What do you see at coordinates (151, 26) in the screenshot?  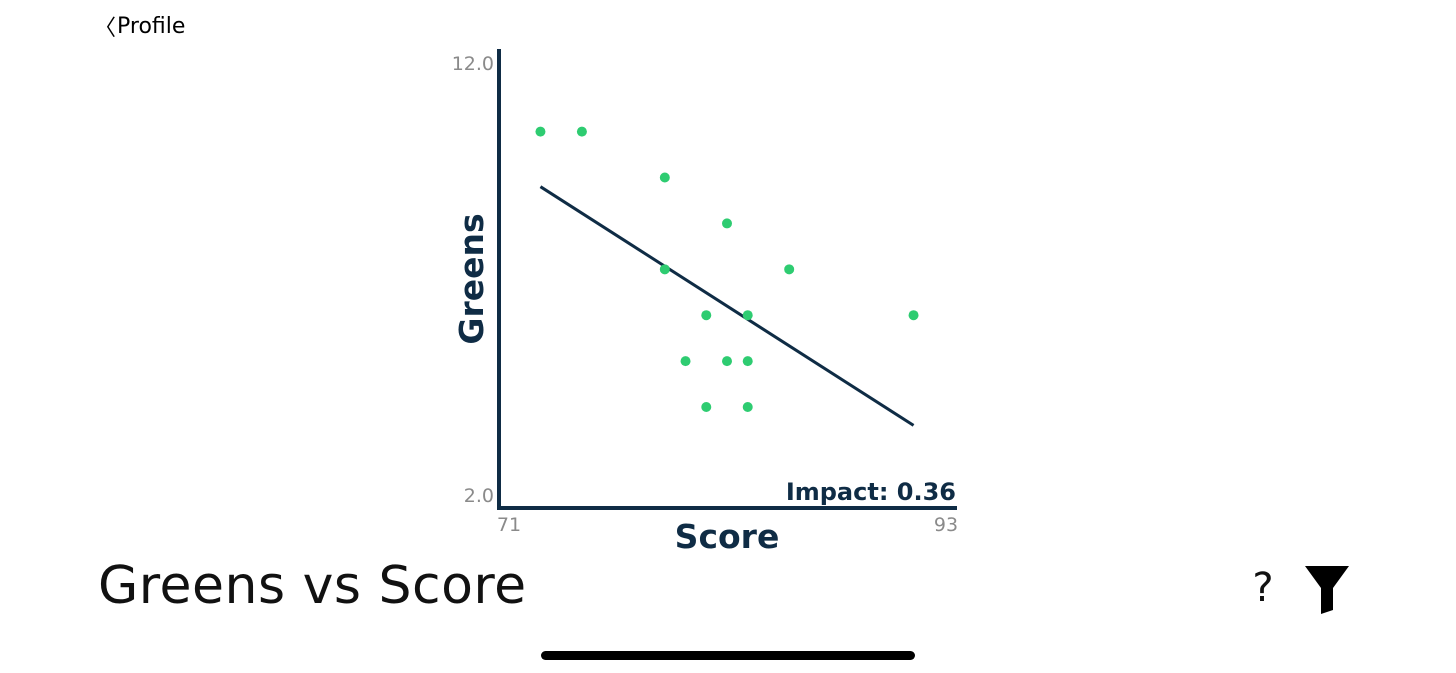 I see `back-label: Profile` at bounding box center [151, 26].